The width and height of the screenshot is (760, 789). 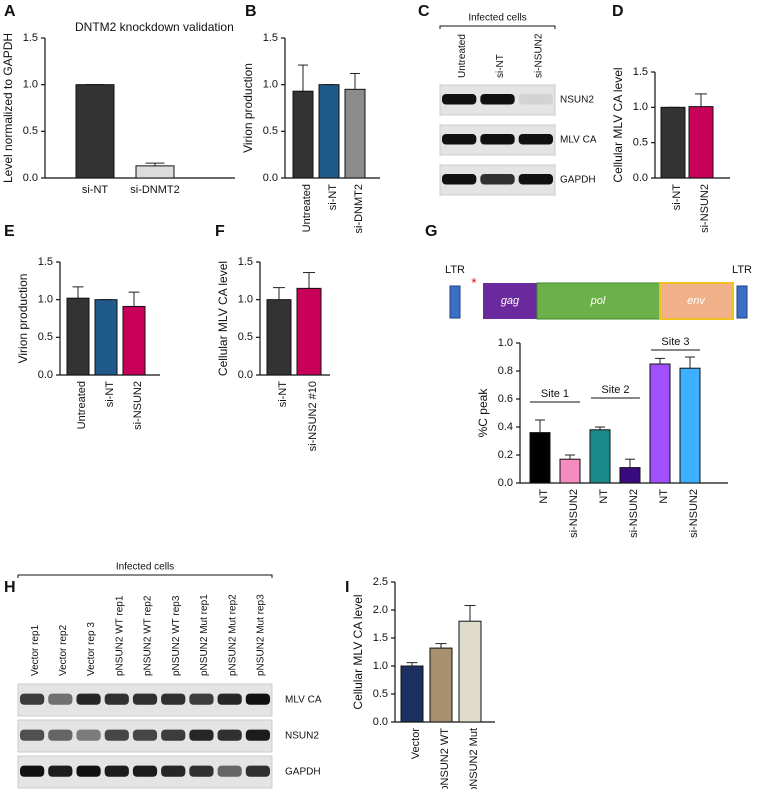 What do you see at coordinates (204, 635) in the screenshot?
I see `lane-label: pNSUN2 Mut rep1` at bounding box center [204, 635].